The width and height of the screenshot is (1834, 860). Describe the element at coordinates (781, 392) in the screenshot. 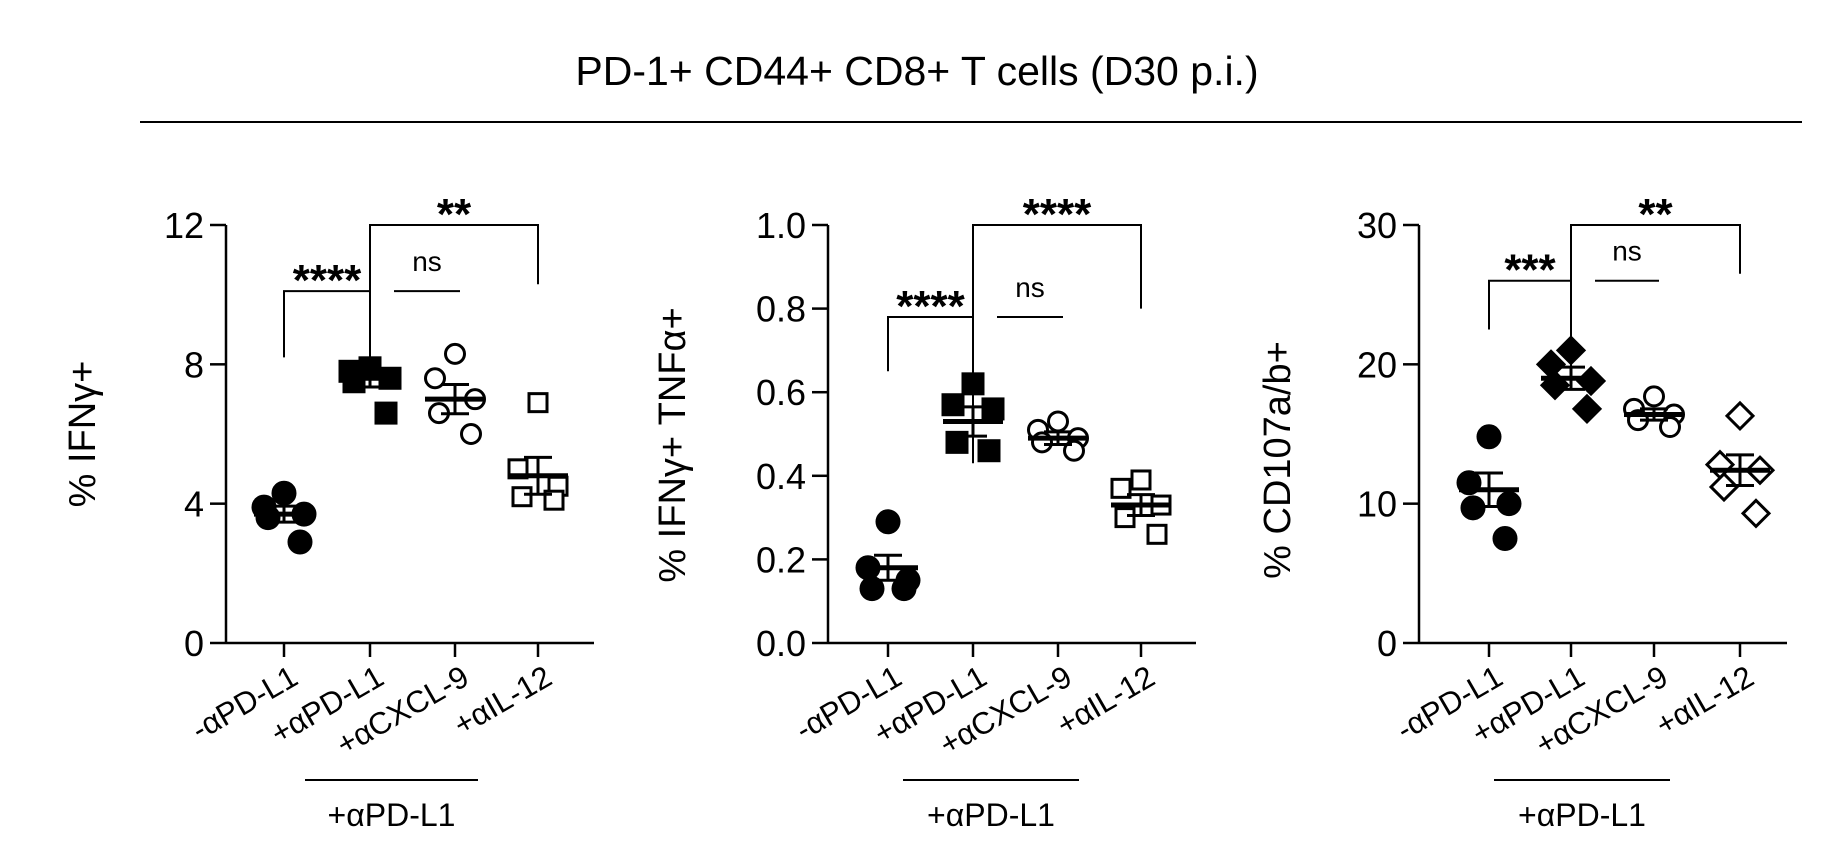

I see `y-tick-label: 0.6` at that location.